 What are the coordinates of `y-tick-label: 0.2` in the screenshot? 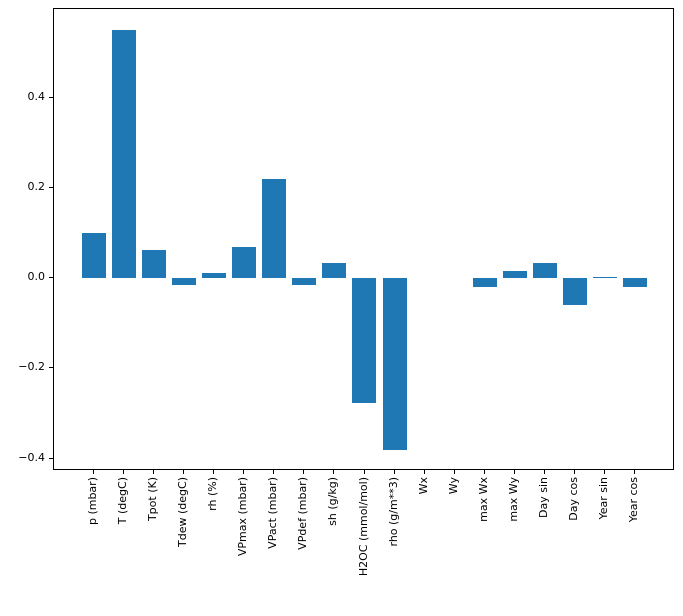 It's located at (36, 186).